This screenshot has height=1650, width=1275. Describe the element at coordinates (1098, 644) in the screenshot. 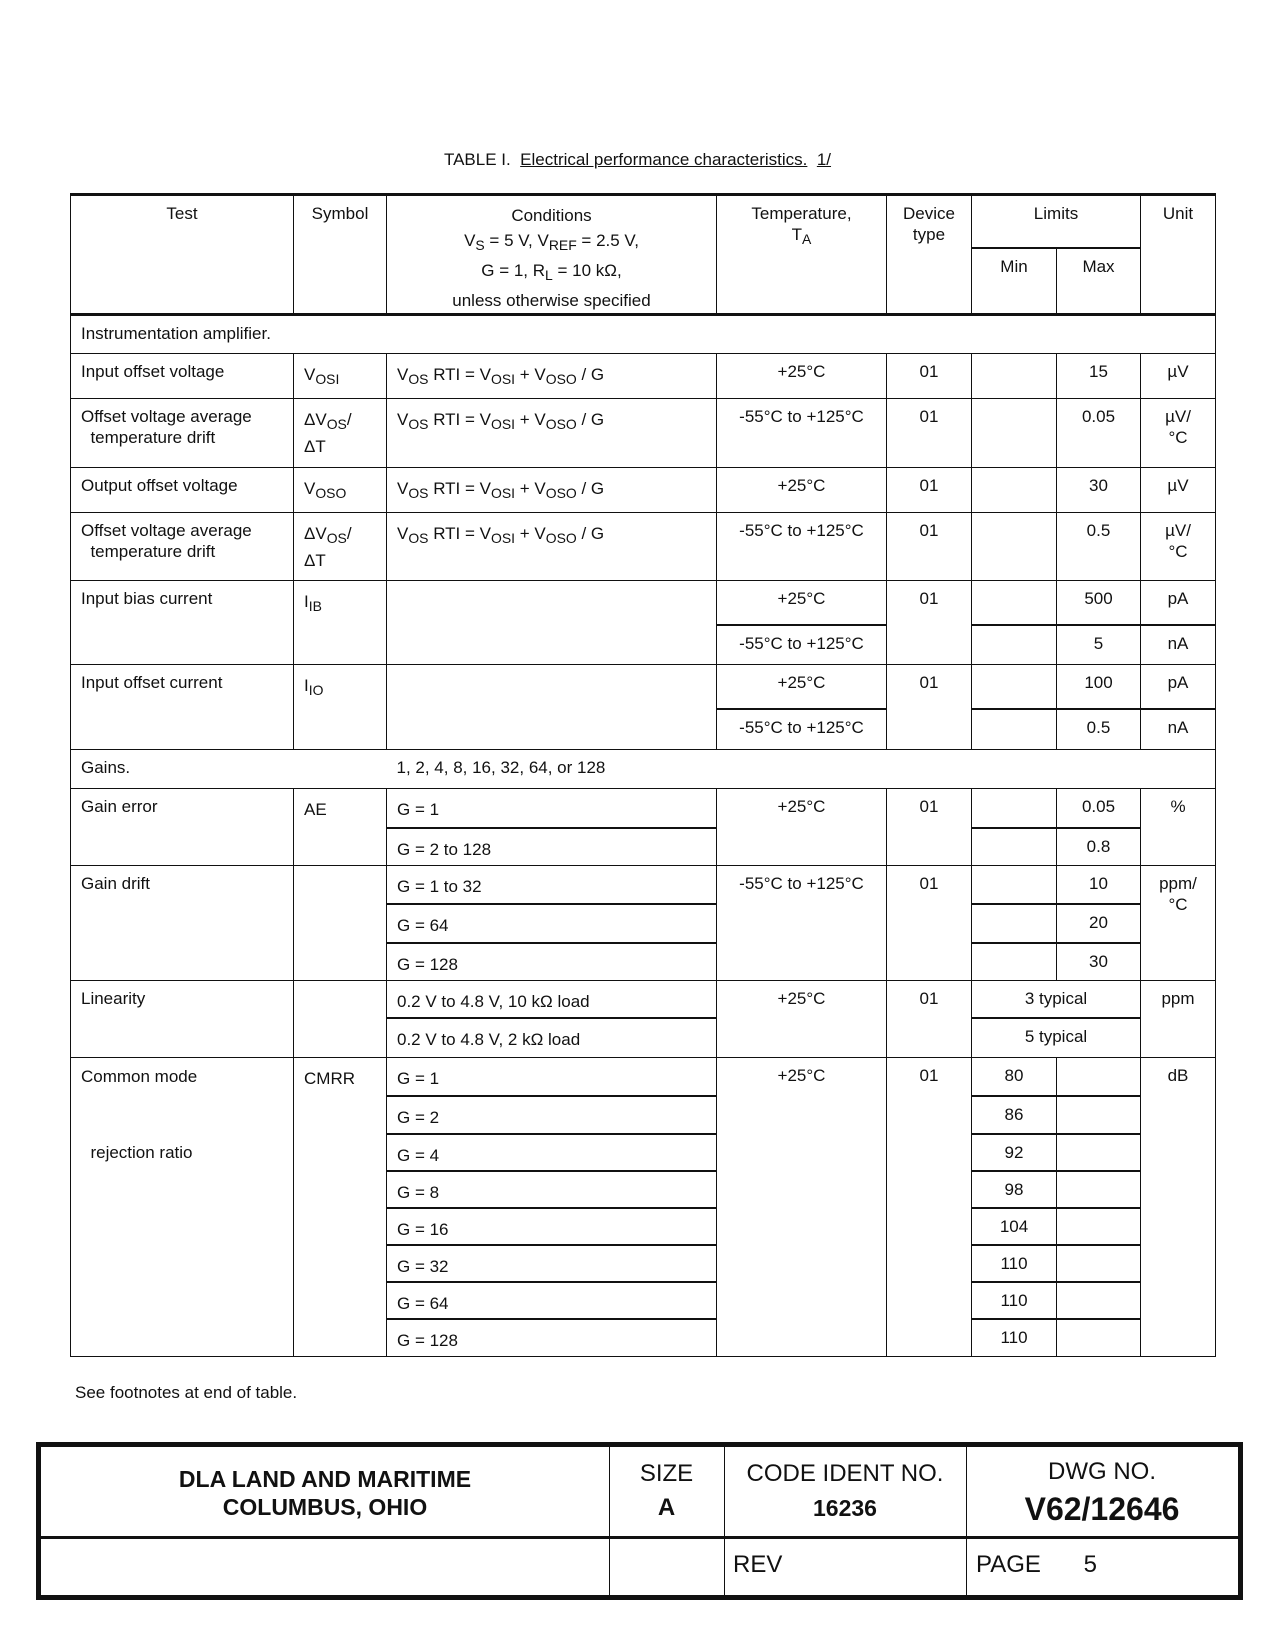

I see `limit-max: 5` at that location.